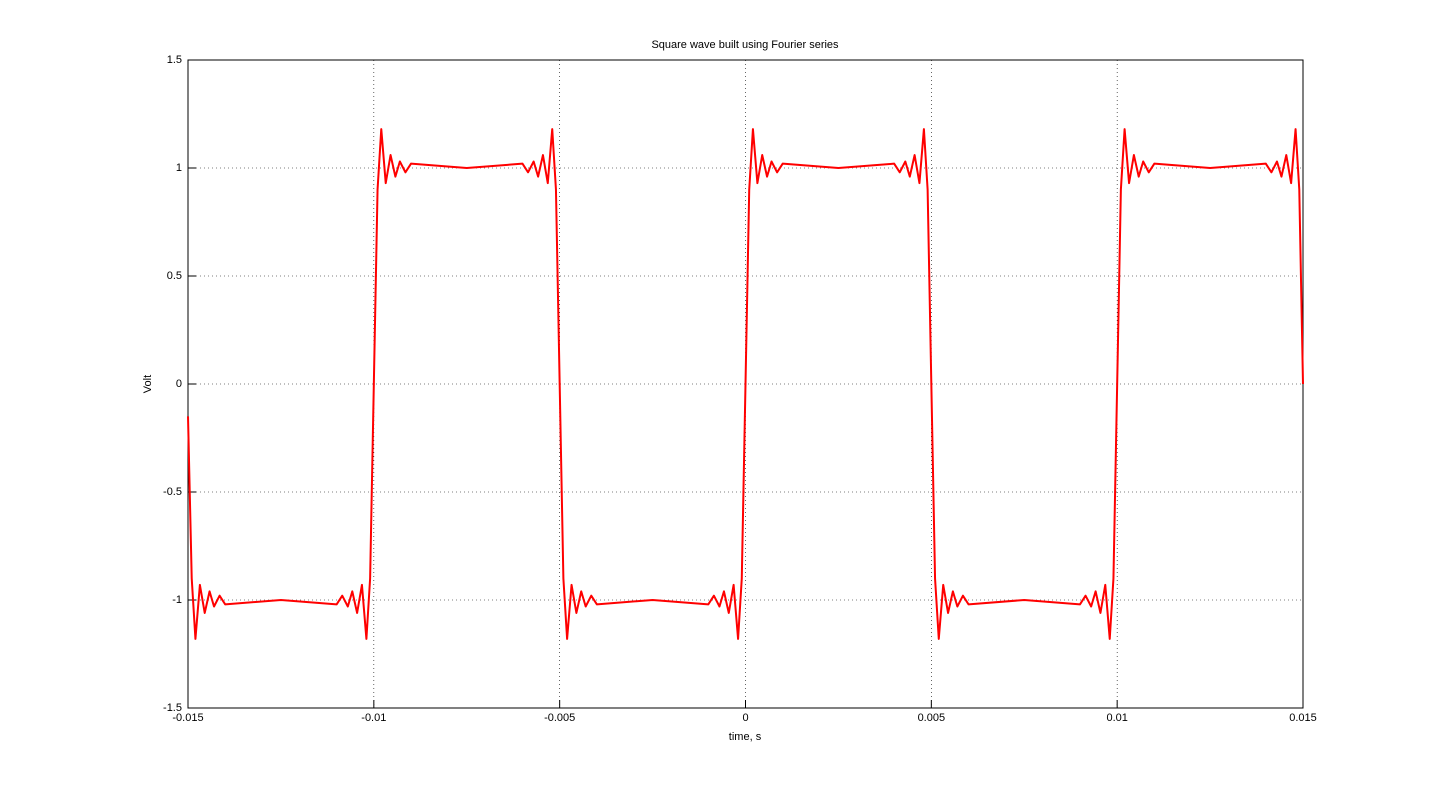 The image size is (1440, 796). Describe the element at coordinates (174, 60) in the screenshot. I see `y-tick-label: 1.5` at that location.